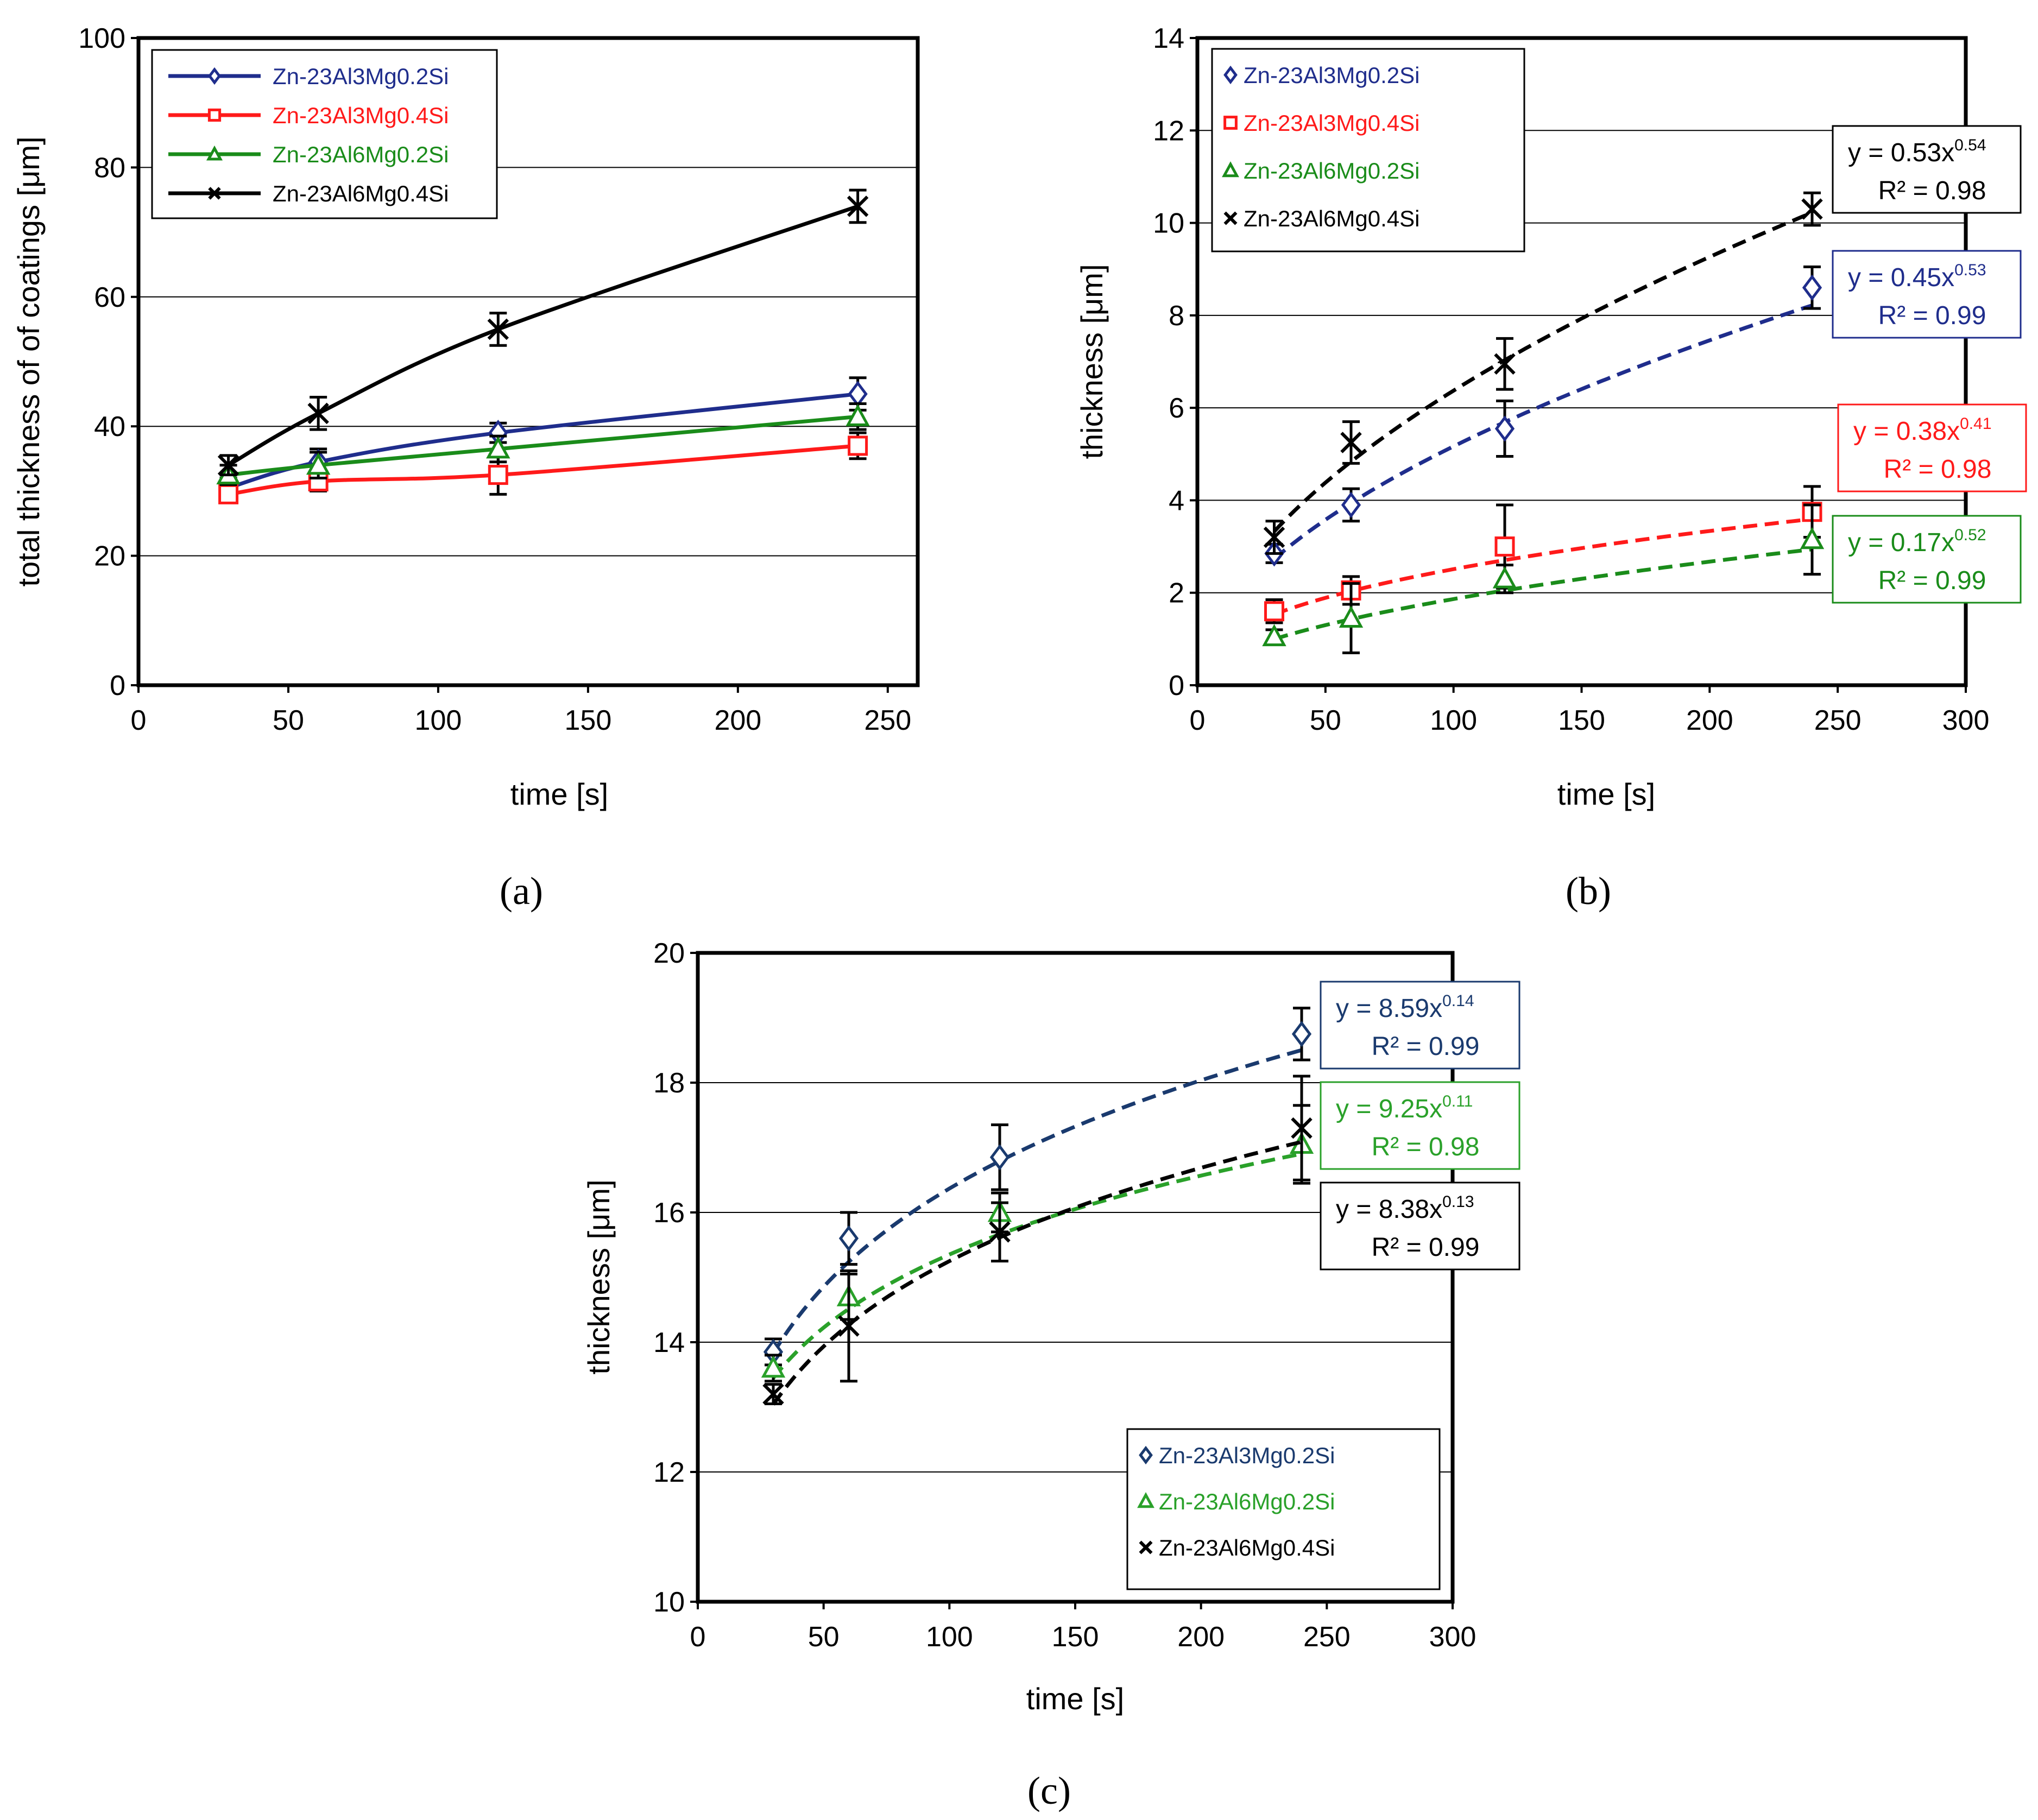 The height and width of the screenshot is (1820, 2038). Describe the element at coordinates (1932, 447) in the screenshot. I see `fit-equation-box: y = 0.38x0.41 R² = 0.98` at that location.